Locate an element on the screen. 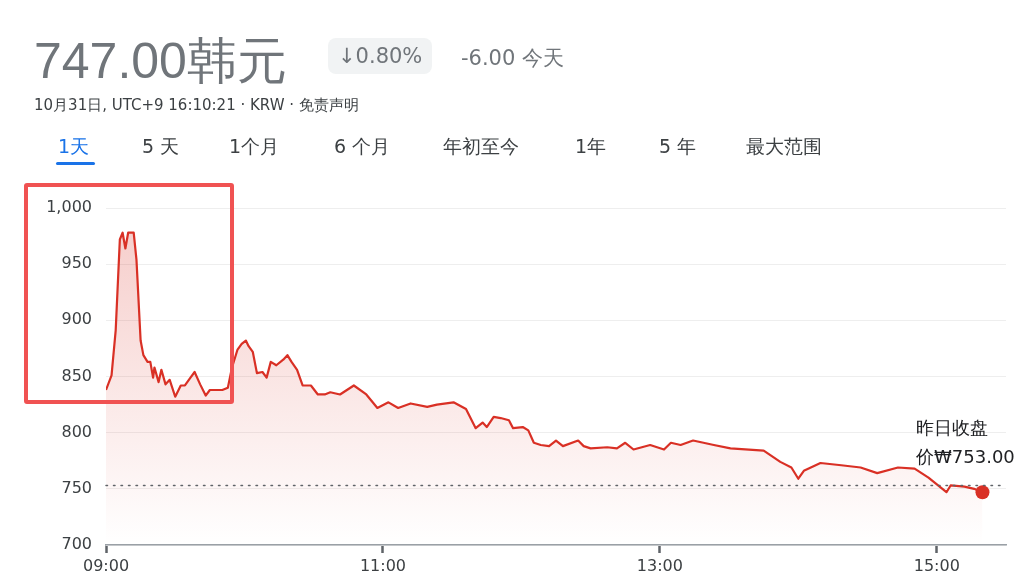 This screenshot has width=1024, height=577. text: 年初至今 is located at coordinates (481, 146).